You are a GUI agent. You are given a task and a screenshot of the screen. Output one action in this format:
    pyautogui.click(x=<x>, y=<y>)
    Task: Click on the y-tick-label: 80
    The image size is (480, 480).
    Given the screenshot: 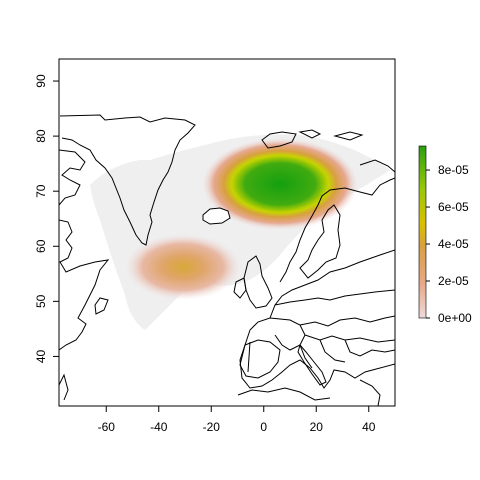 What is the action you would take?
    pyautogui.click(x=41, y=136)
    